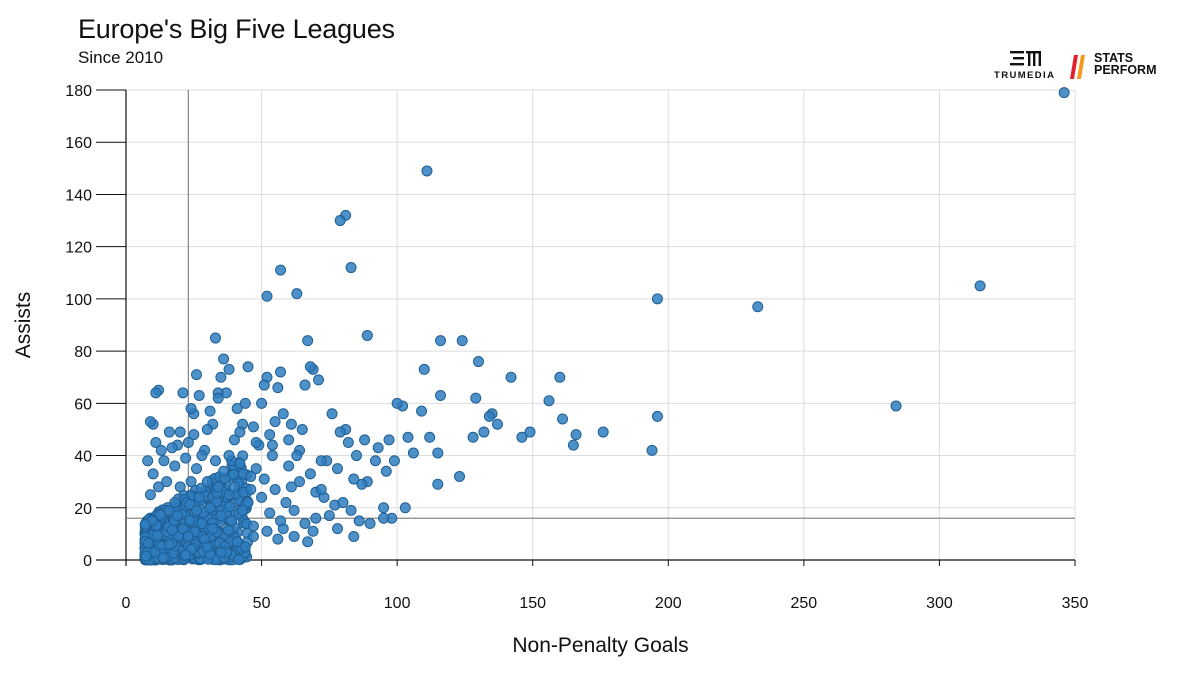  What do you see at coordinates (939, 603) in the screenshot?
I see `x-tick-label: 300` at bounding box center [939, 603].